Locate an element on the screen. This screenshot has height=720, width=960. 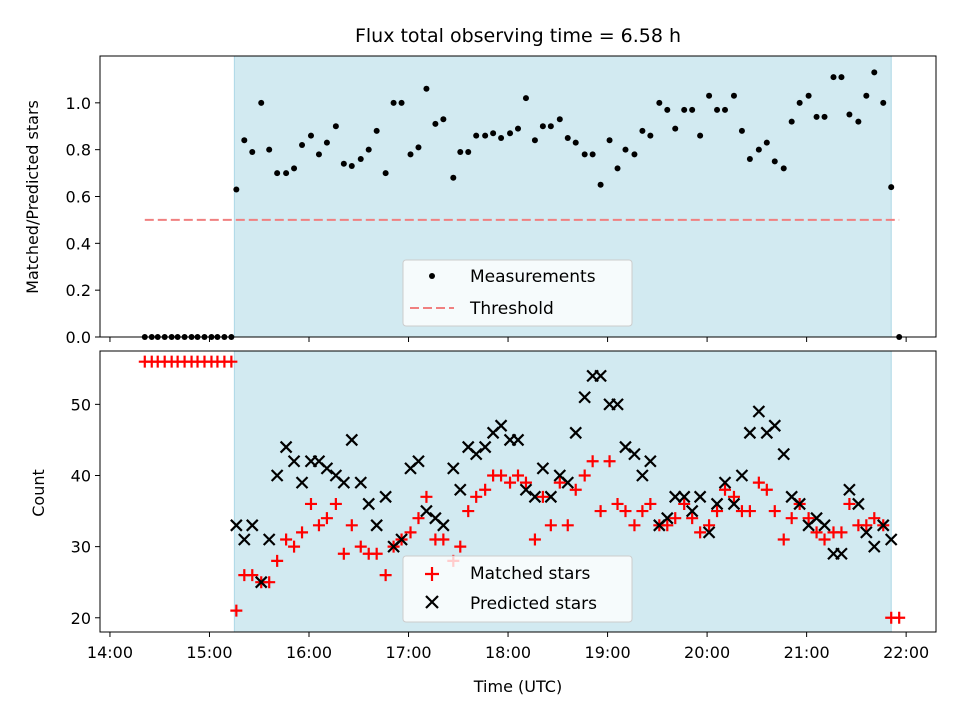
bottom-legend-box is located at coordinates (517, 589).